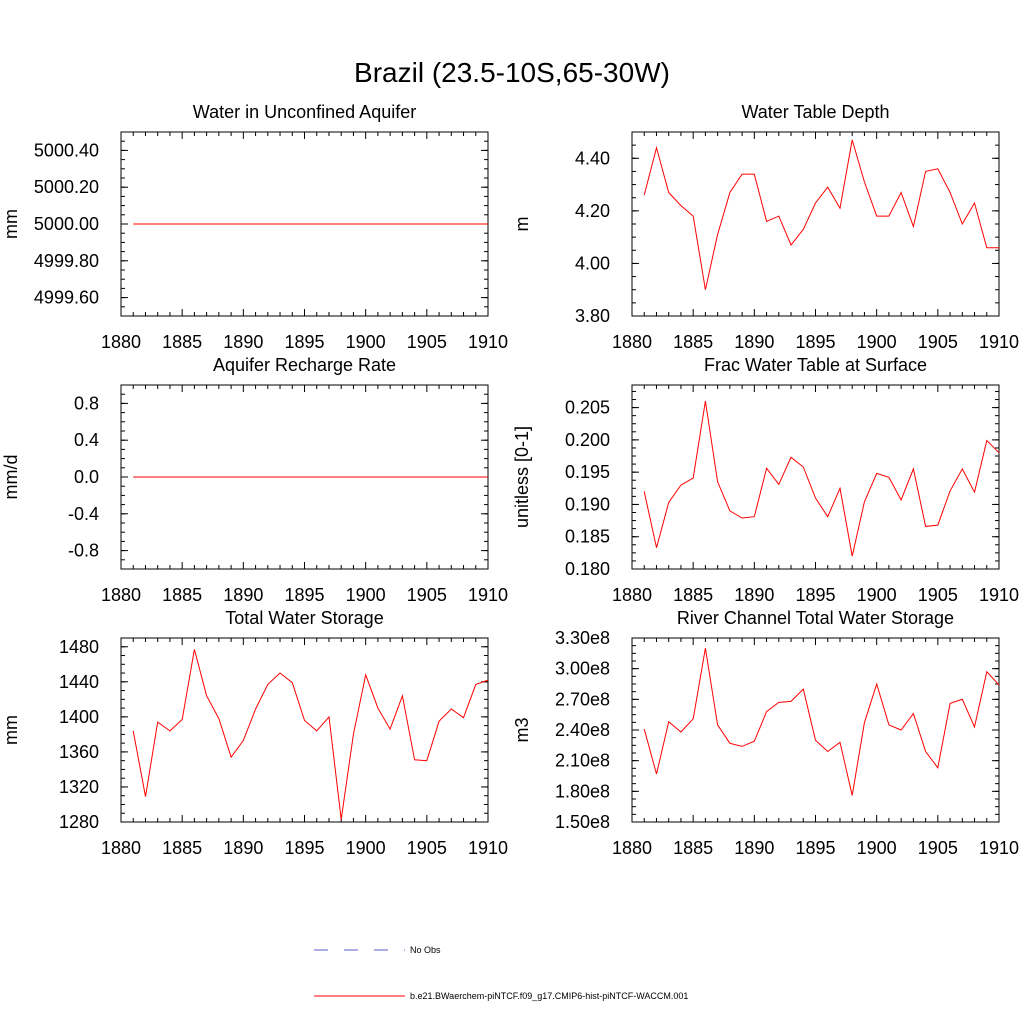 The width and height of the screenshot is (1024, 1029). What do you see at coordinates (522, 477) in the screenshot?
I see `y-axis-label: unitless [0-1]` at bounding box center [522, 477].